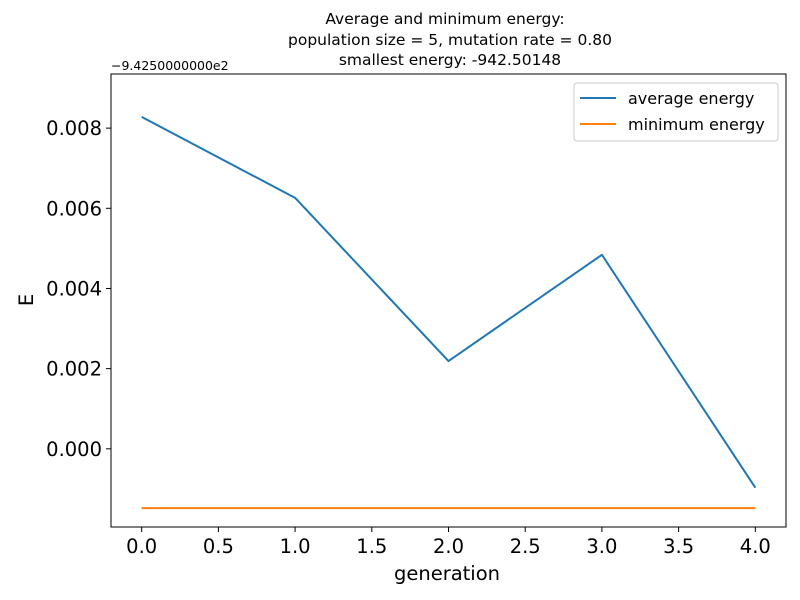 The width and height of the screenshot is (800, 600). I want to click on x-tick-label: 1.5, so click(371, 546).